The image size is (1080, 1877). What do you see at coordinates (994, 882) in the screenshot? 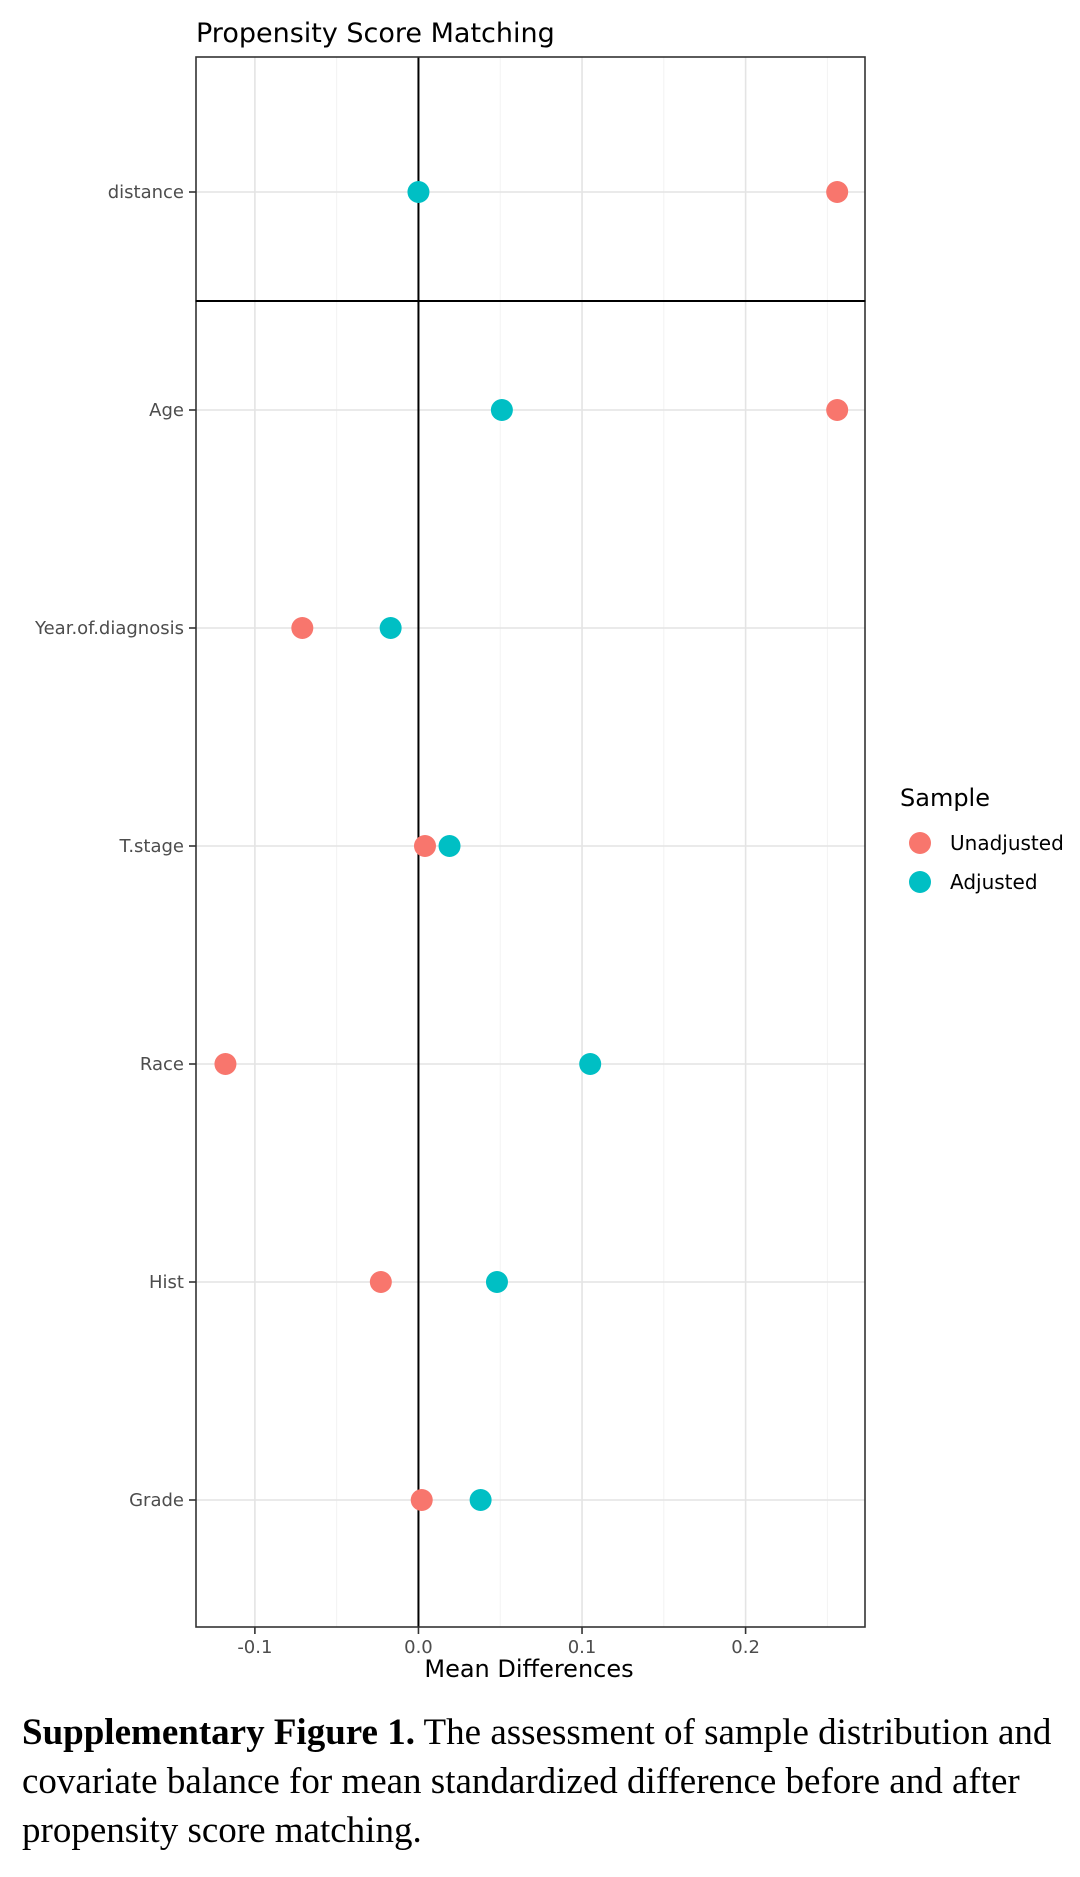
I see `legend-label-adjusted: Adjusted` at bounding box center [994, 882].